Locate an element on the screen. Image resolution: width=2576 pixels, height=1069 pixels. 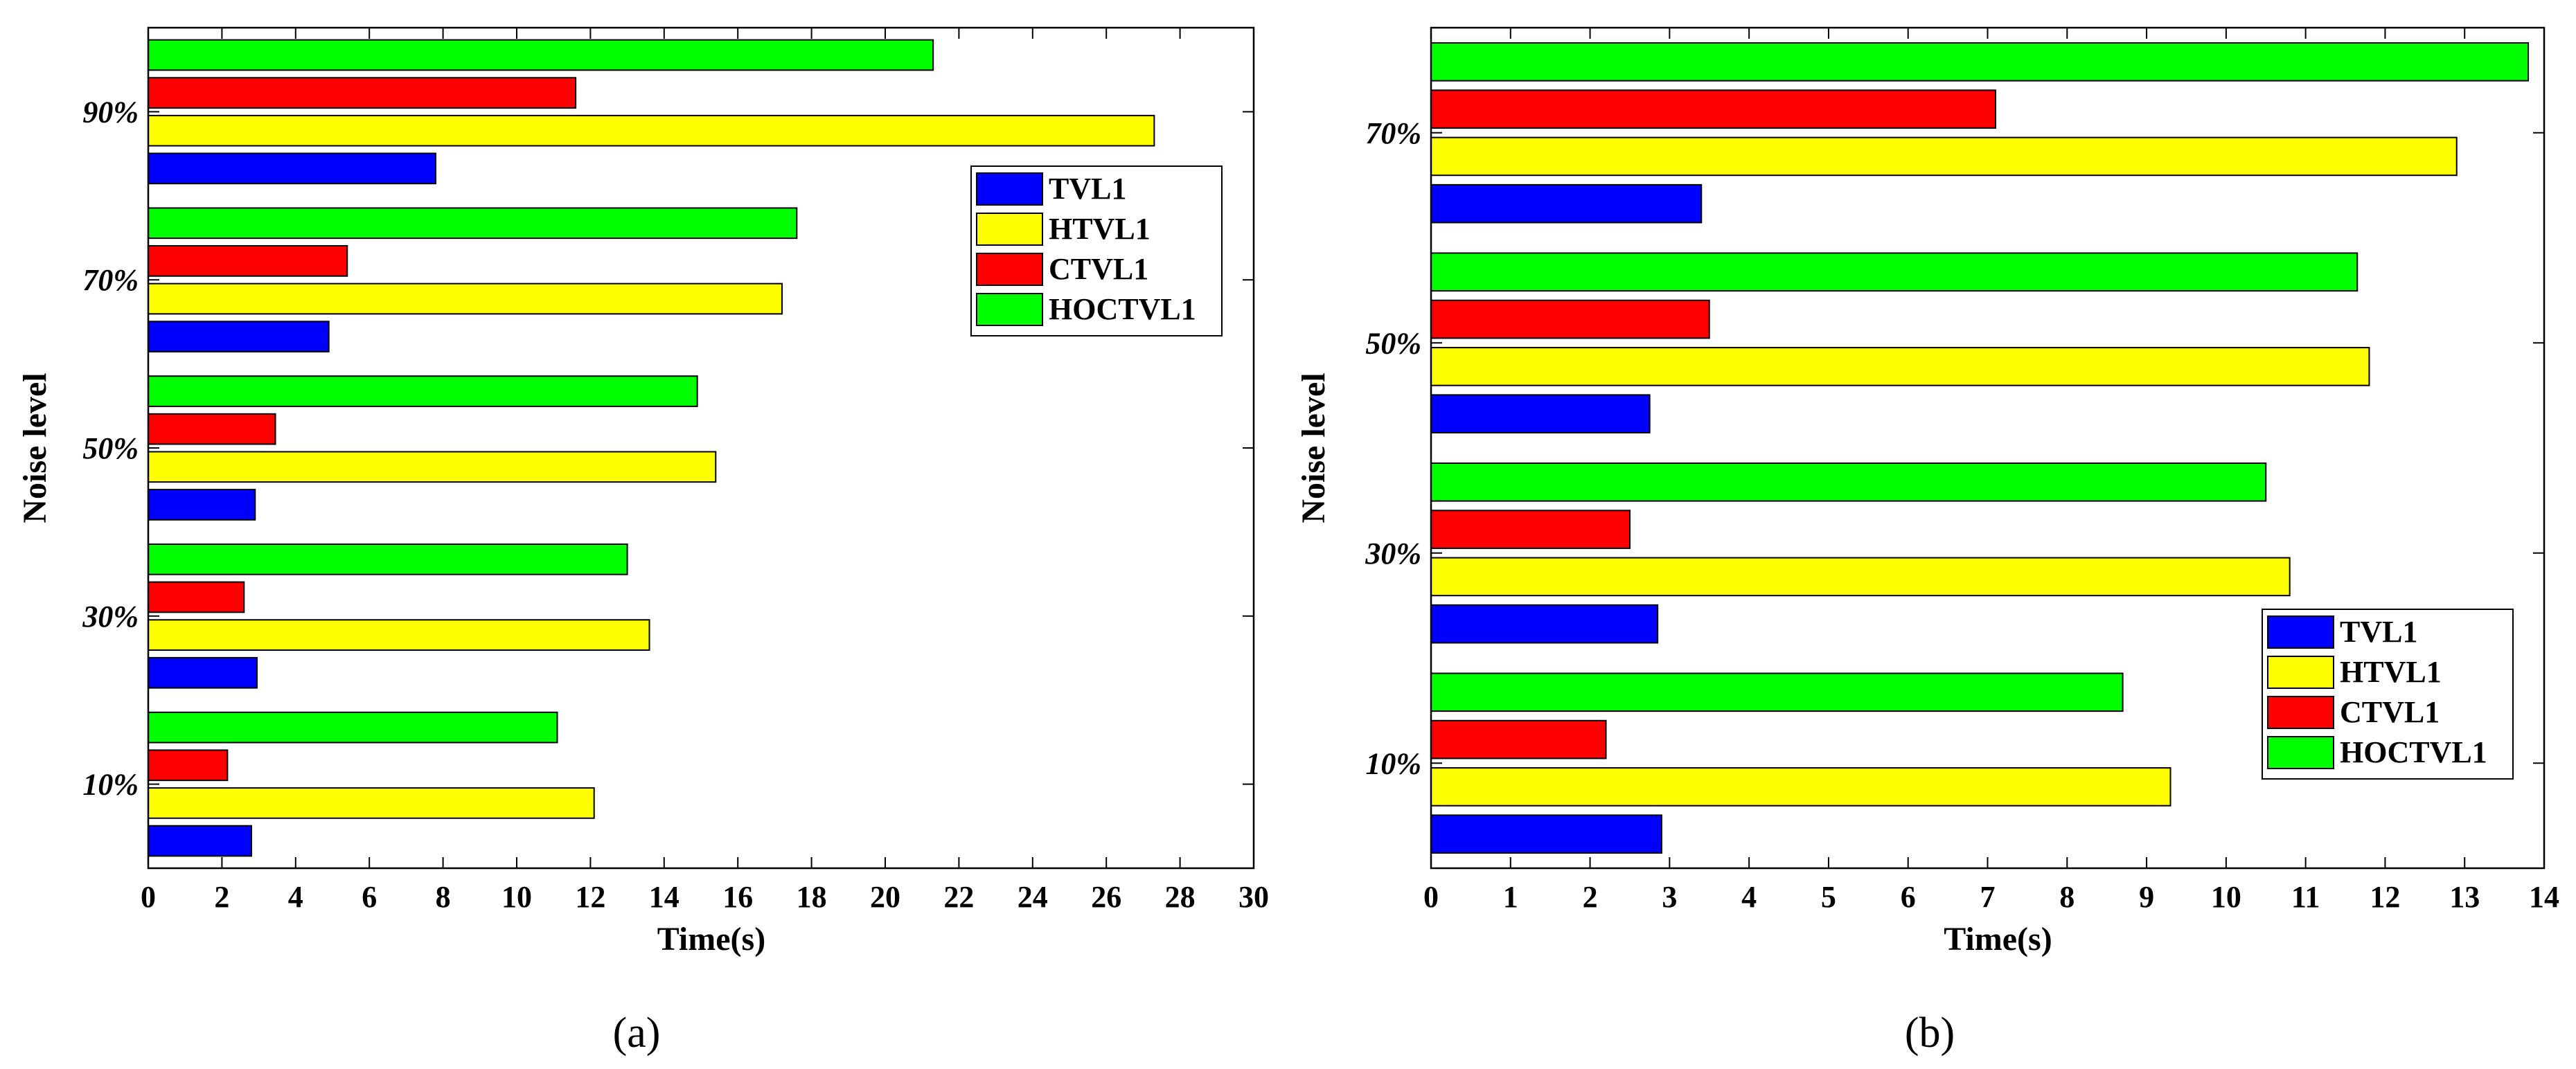
x-tick-label: 9 is located at coordinates (2146, 897).